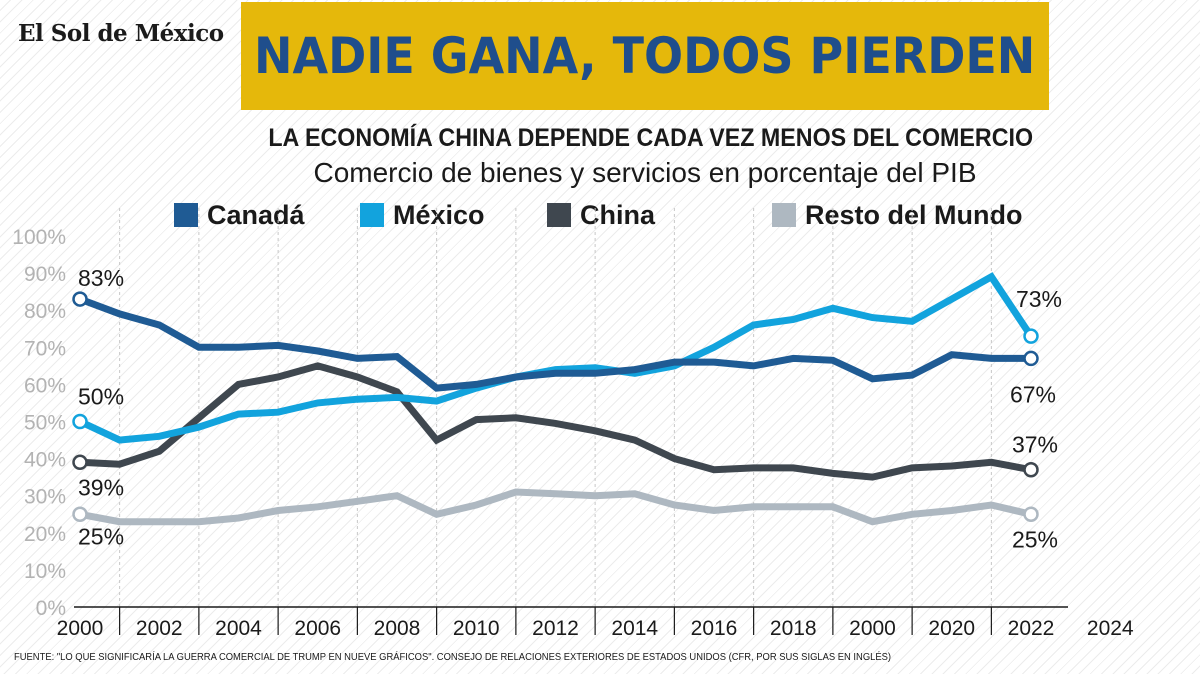  I want to click on x-tick-label: 2012, so click(555, 628).